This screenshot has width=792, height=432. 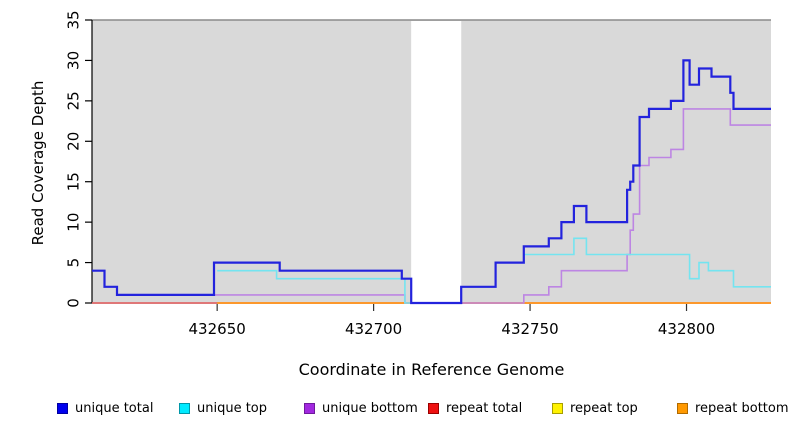 What do you see at coordinates (436, 162) in the screenshot?
I see `masked-region` at bounding box center [436, 162].